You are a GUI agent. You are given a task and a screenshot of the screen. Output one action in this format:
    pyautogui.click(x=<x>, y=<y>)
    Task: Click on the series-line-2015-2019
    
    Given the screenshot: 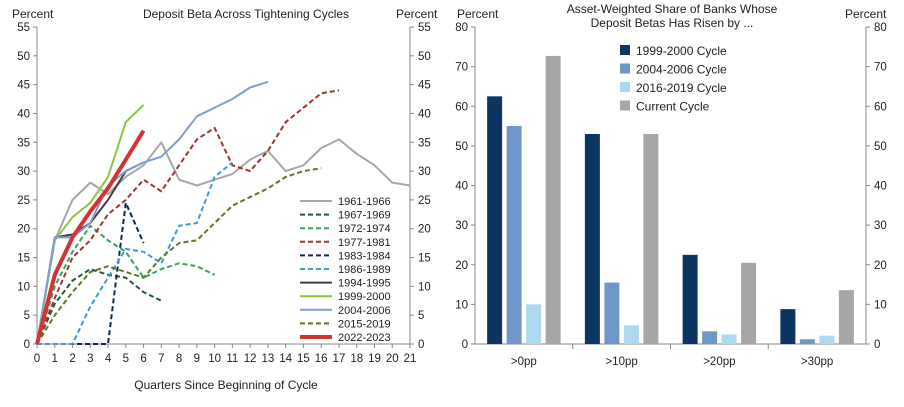 What is the action you would take?
    pyautogui.click(x=179, y=256)
    